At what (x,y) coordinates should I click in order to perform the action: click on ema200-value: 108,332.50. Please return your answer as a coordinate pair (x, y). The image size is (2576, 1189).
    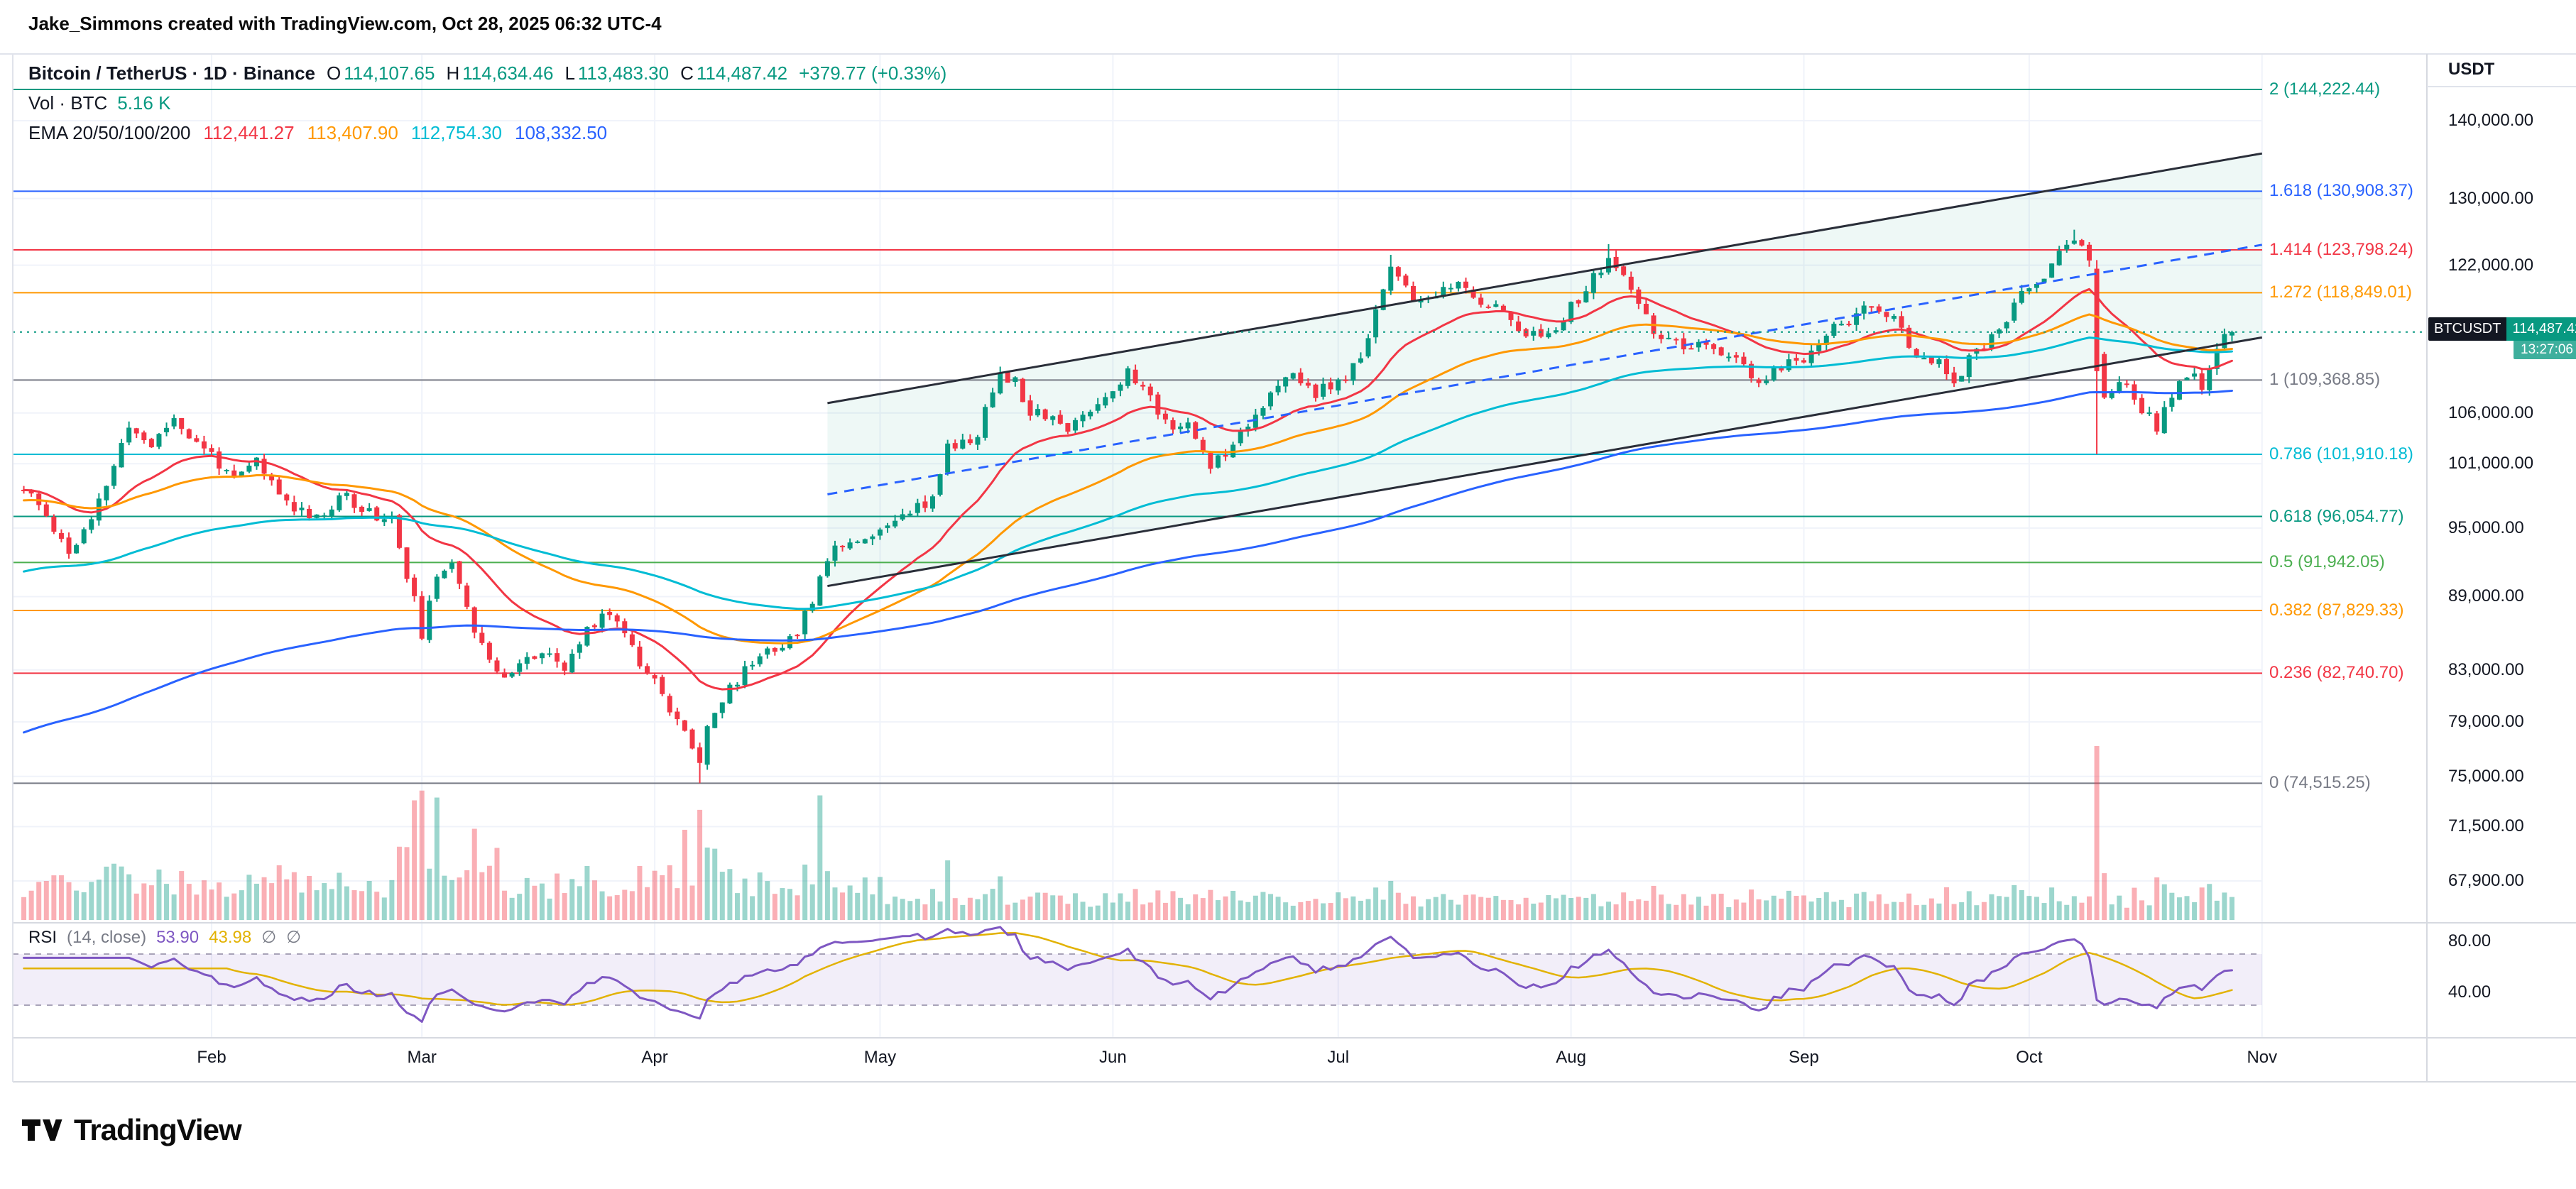
    Looking at the image, I should click on (561, 132).